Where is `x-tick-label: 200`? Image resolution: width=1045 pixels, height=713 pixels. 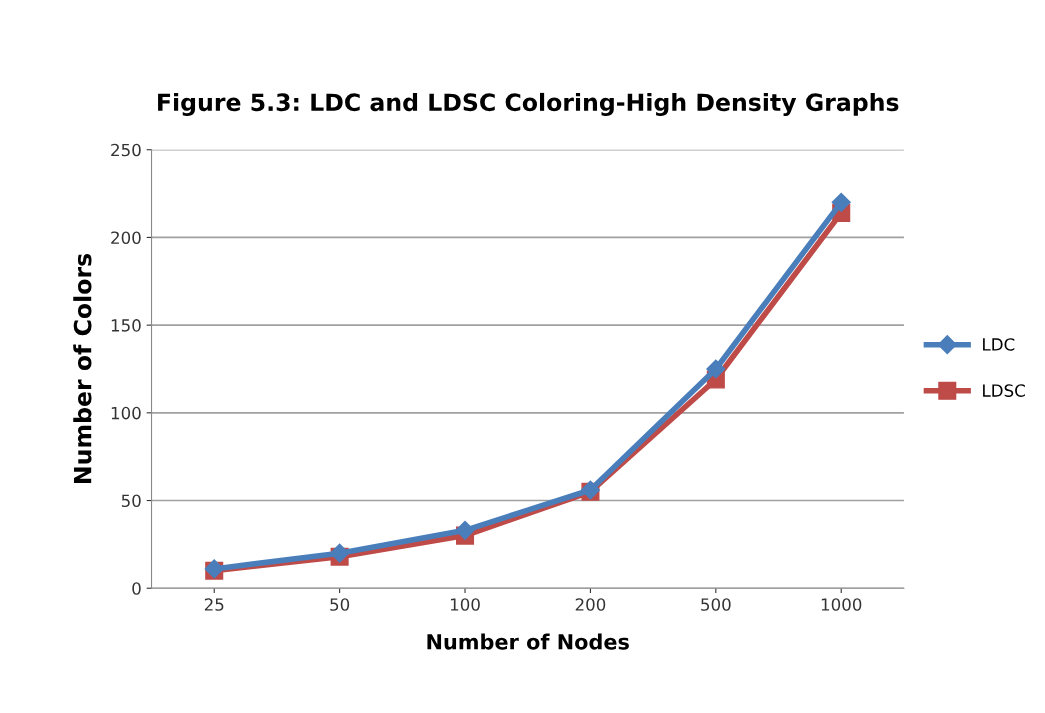
x-tick-label: 200 is located at coordinates (590, 604).